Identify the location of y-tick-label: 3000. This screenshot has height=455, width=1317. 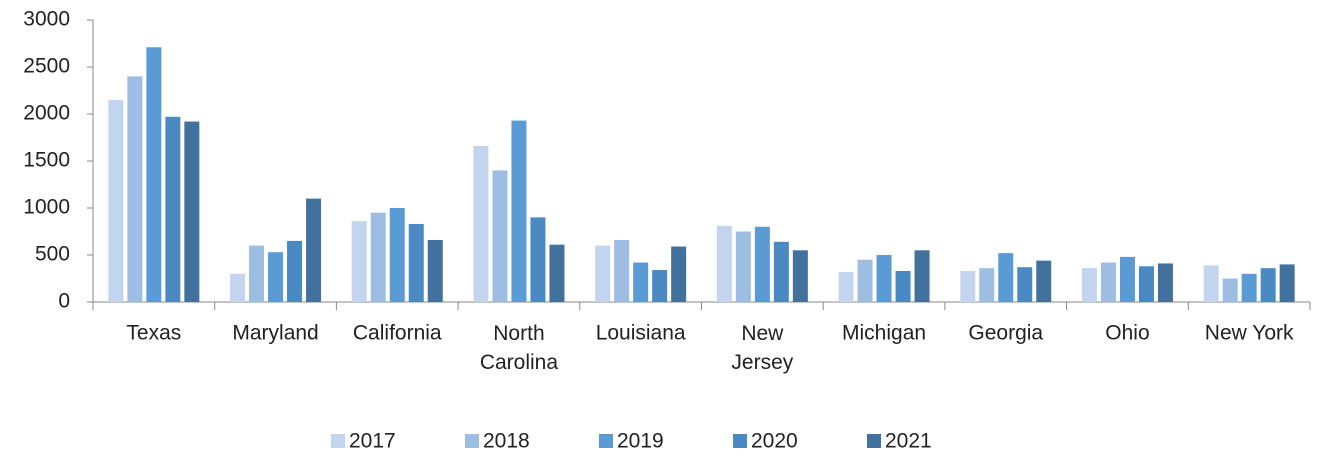
(46, 19).